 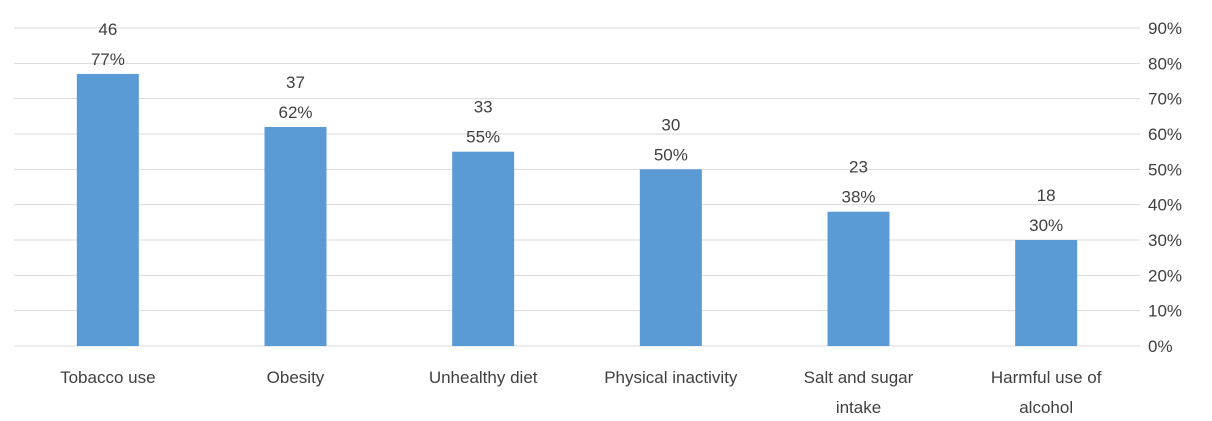 What do you see at coordinates (483, 137) in the screenshot?
I see `percent-label: 55%` at bounding box center [483, 137].